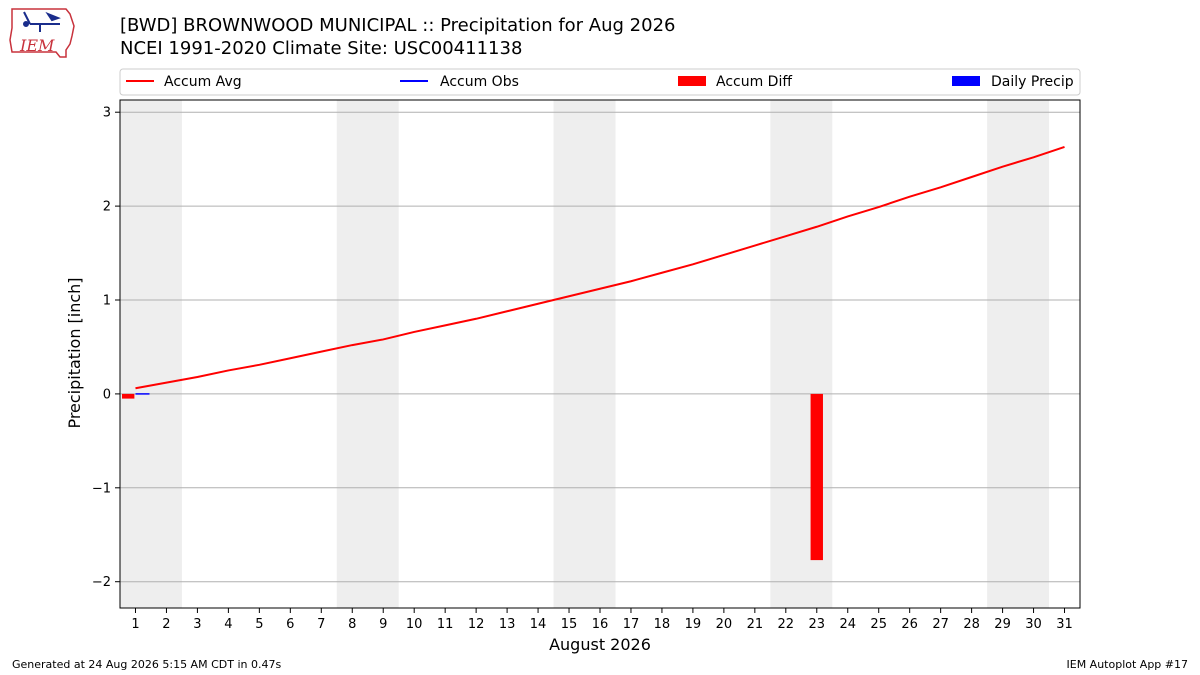 The width and height of the screenshot is (1200, 675). Describe the element at coordinates (476, 624) in the screenshot. I see `x-tick-label-12: 12` at that location.